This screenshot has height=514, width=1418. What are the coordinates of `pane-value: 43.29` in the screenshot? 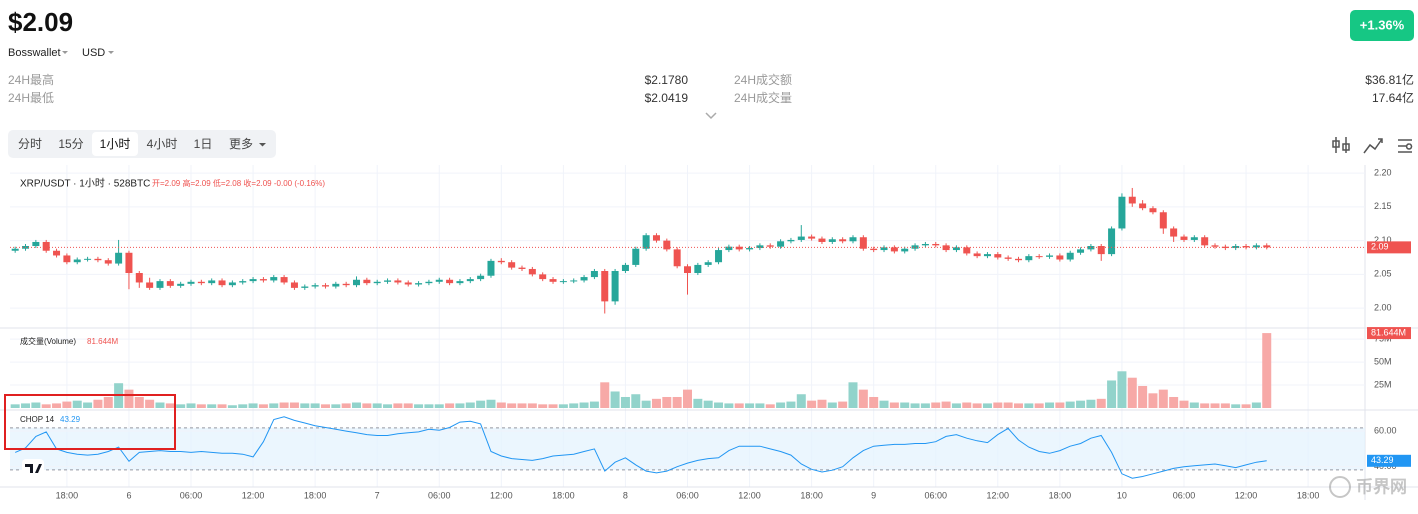 It's located at (70, 419).